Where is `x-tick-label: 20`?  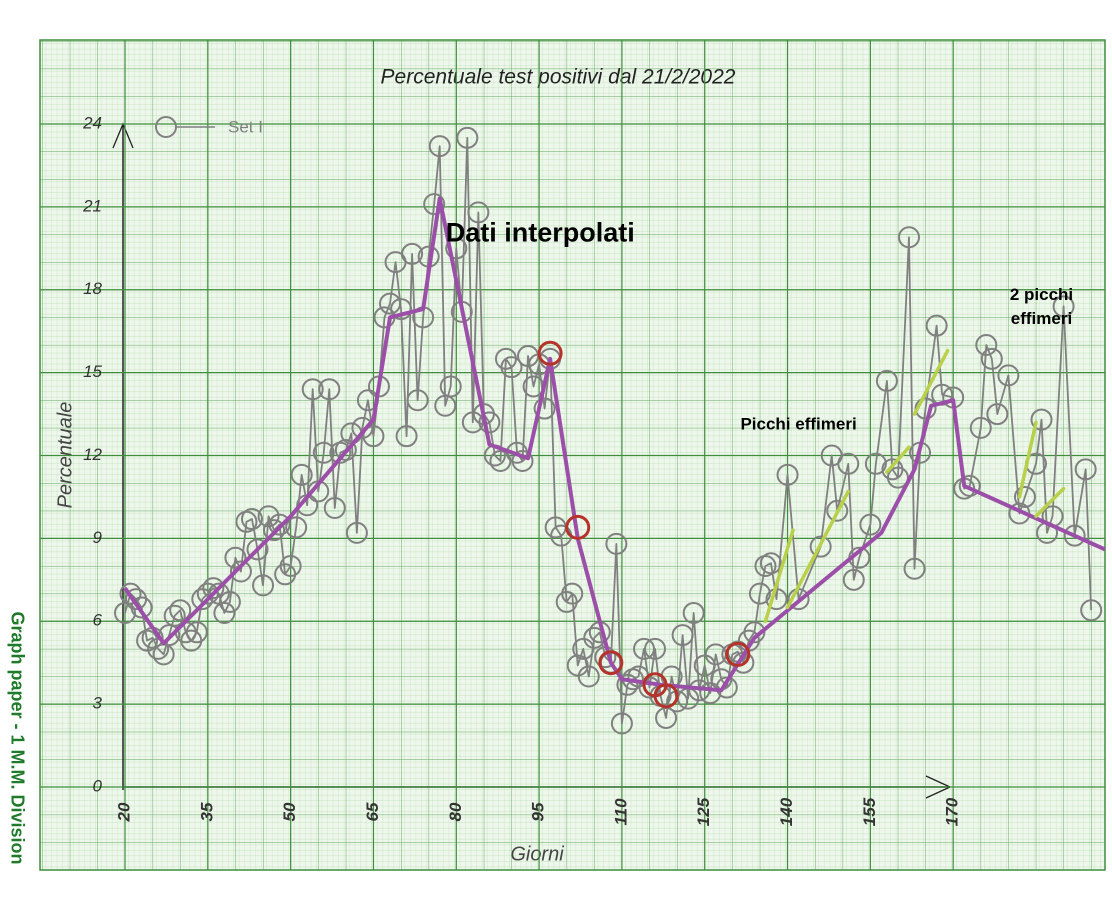 x-tick-label: 20 is located at coordinates (123, 812).